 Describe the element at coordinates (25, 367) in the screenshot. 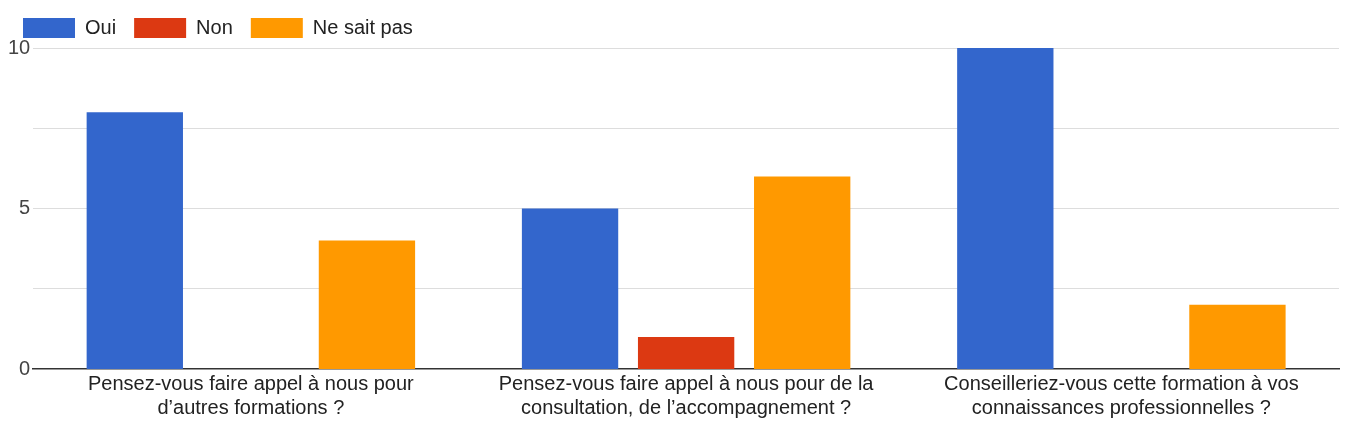

I see `y-tick-label: 0` at that location.